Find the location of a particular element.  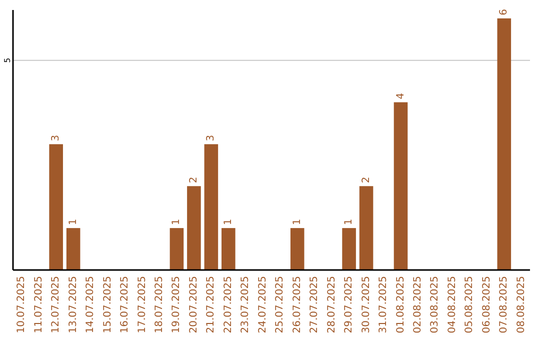

x-tick-label: 25.07.2025 is located at coordinates (280, 305).